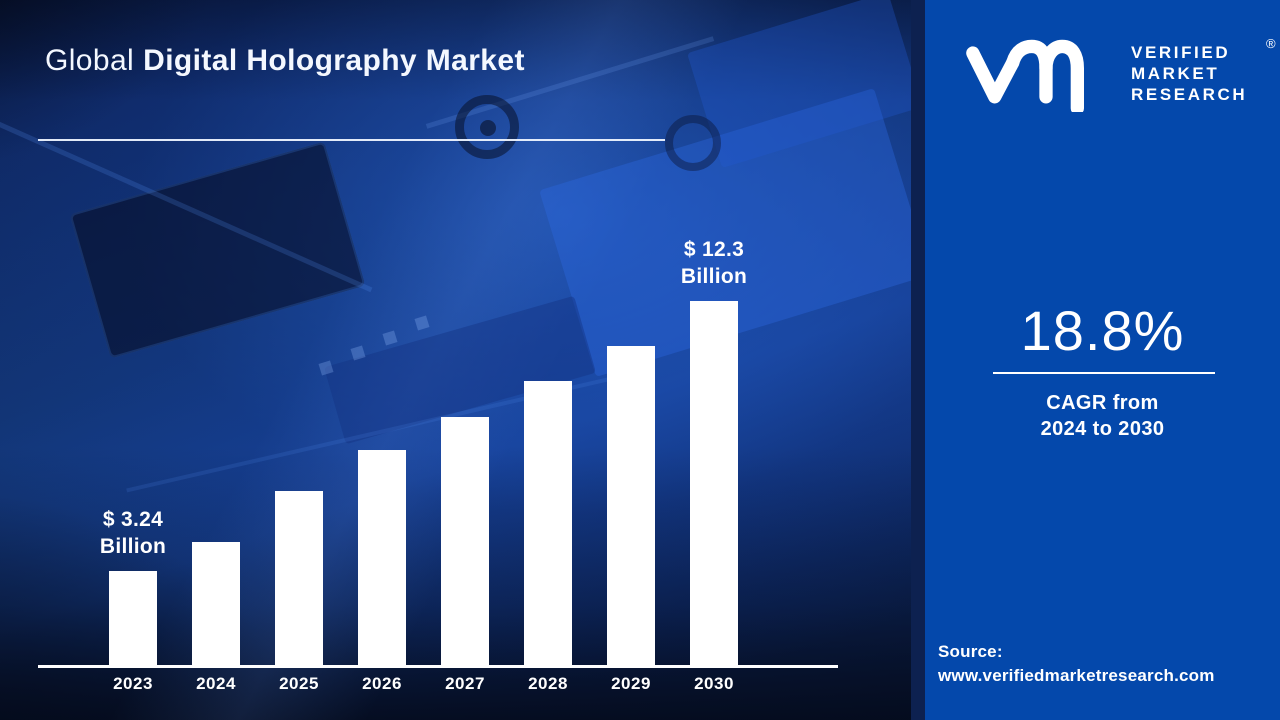 The image size is (1280, 720). Describe the element at coordinates (548, 524) in the screenshot. I see `bar-2028` at that location.